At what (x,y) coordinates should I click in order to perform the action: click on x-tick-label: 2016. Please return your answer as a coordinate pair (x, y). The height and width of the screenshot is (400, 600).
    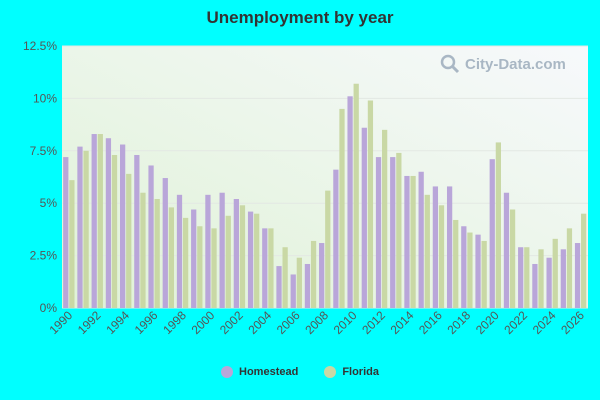
    Looking at the image, I should click on (430, 322).